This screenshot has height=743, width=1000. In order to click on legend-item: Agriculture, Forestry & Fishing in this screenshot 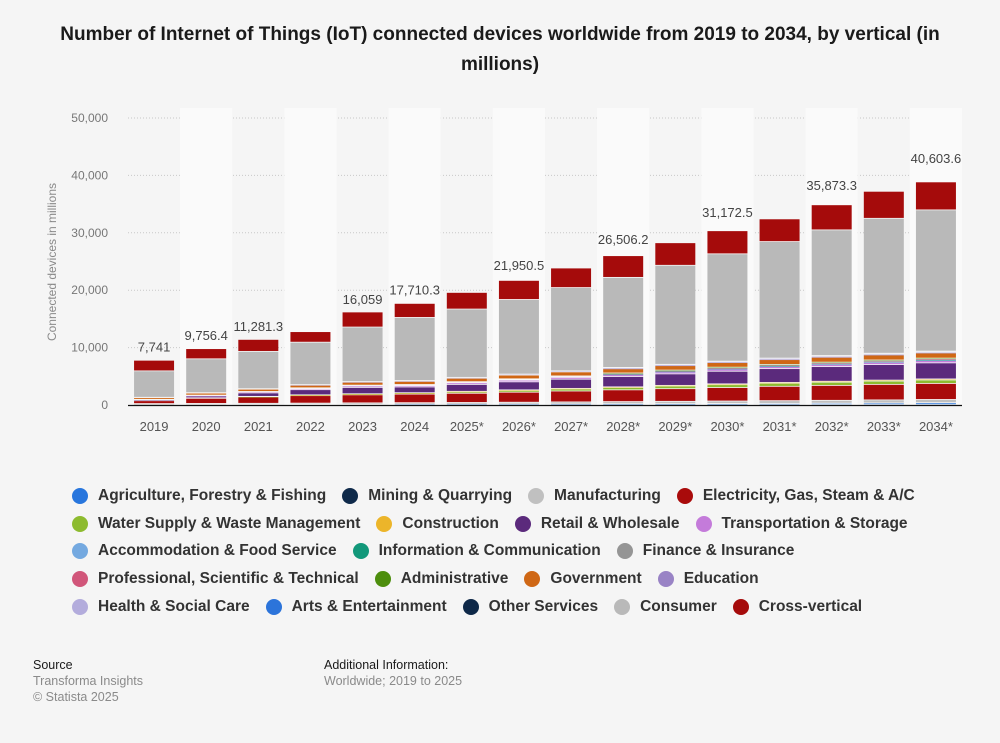, I will do `click(199, 496)`.